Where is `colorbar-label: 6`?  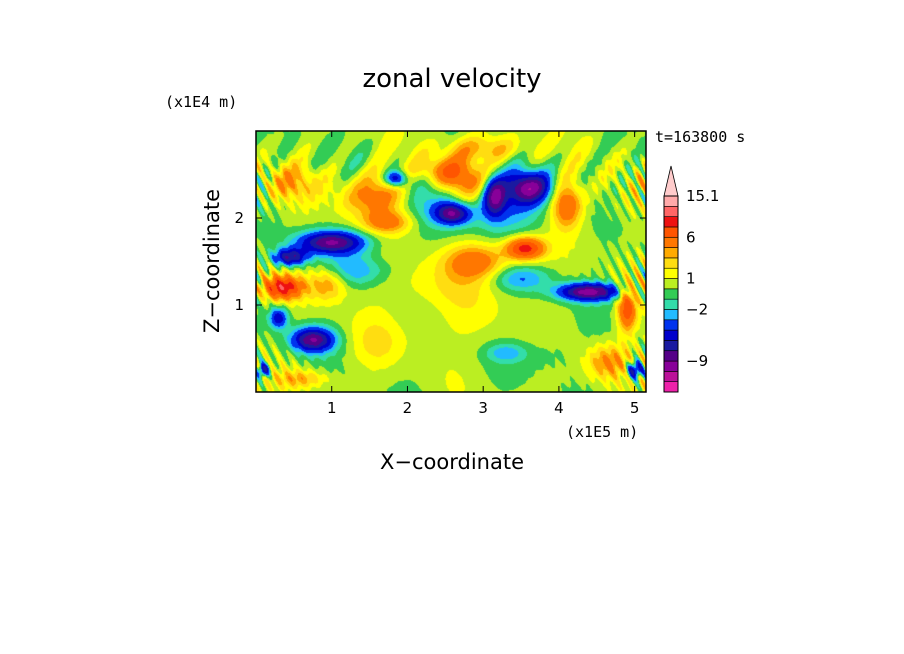 colorbar-label: 6 is located at coordinates (691, 237).